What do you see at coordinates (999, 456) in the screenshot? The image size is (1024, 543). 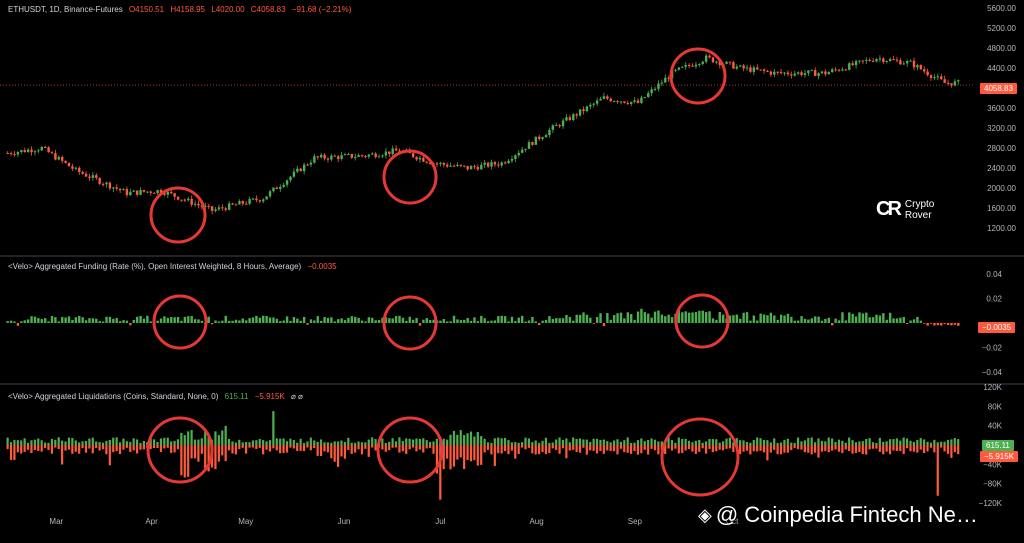 I see `liq-short-badge: −5.915K` at bounding box center [999, 456].